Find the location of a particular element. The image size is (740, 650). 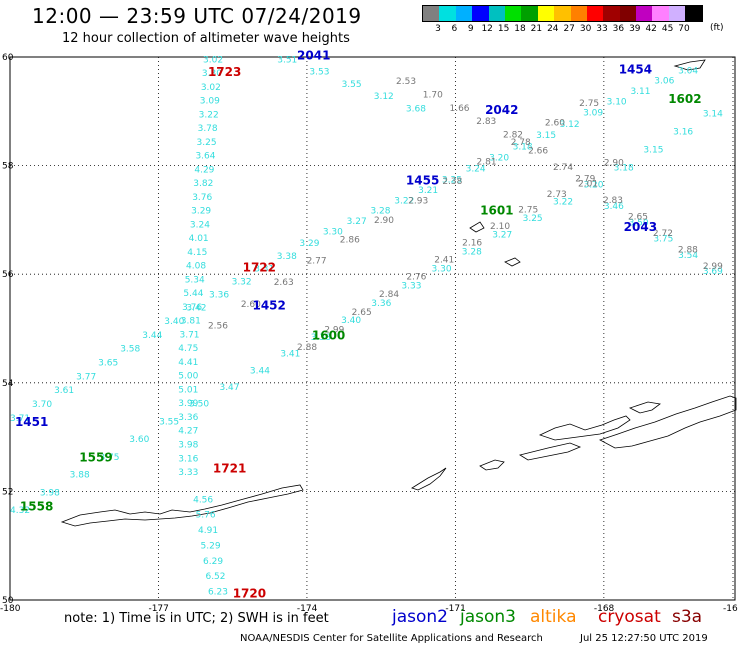

wave-height-value: 3.69 is located at coordinates (713, 272).